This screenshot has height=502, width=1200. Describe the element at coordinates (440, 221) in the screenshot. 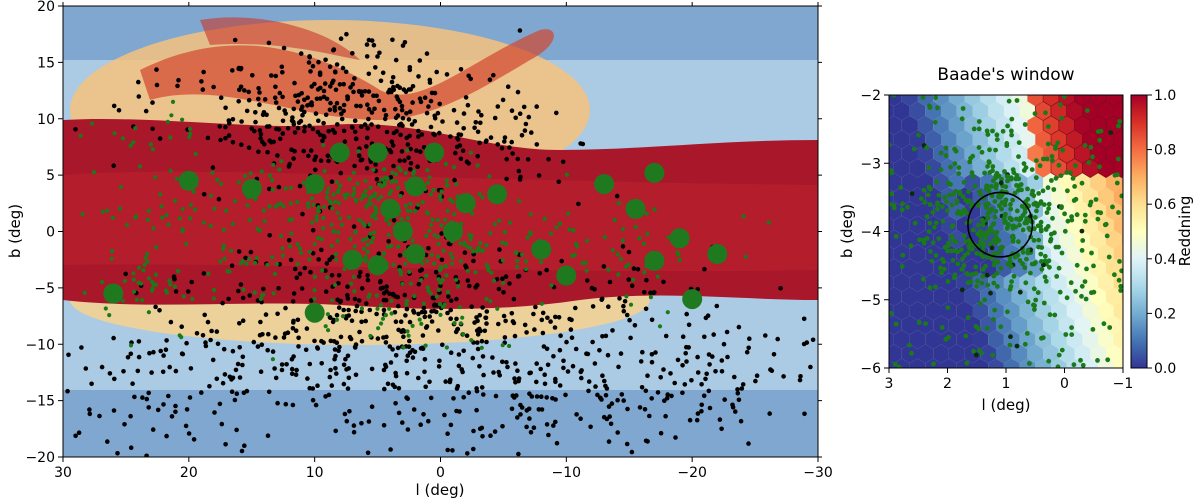

I see `band-highlight` at that location.